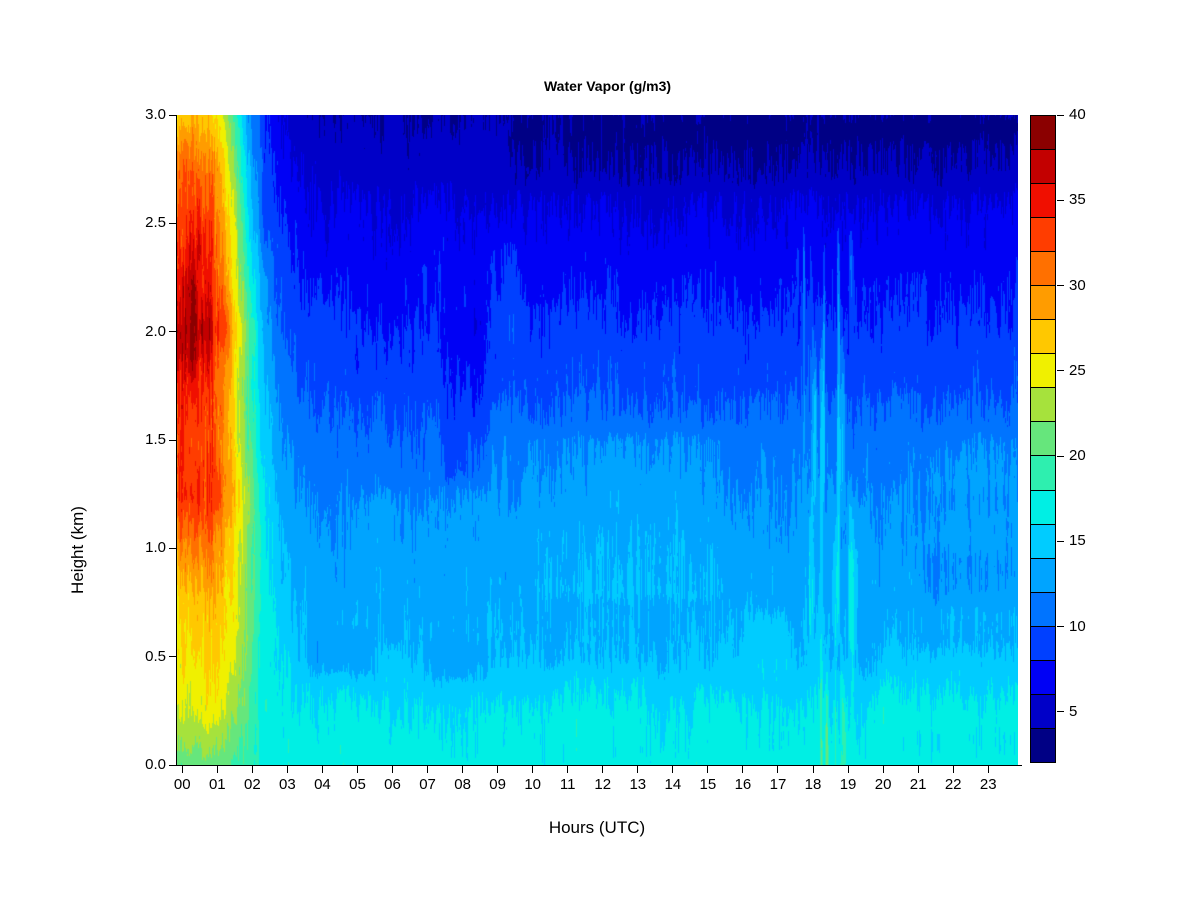 Image resolution: width=1200 pixels, height=900 pixels. What do you see at coordinates (638, 784) in the screenshot?
I see `x-tick-label: 13` at bounding box center [638, 784].